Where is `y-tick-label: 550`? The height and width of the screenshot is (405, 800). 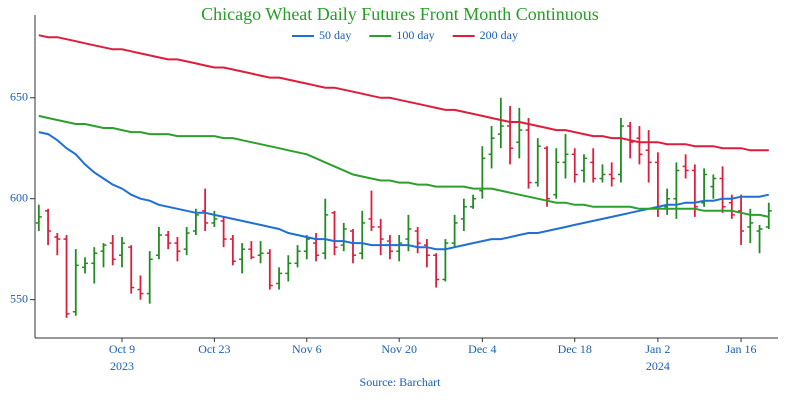
y-tick-label: 550 is located at coordinates (19, 298).